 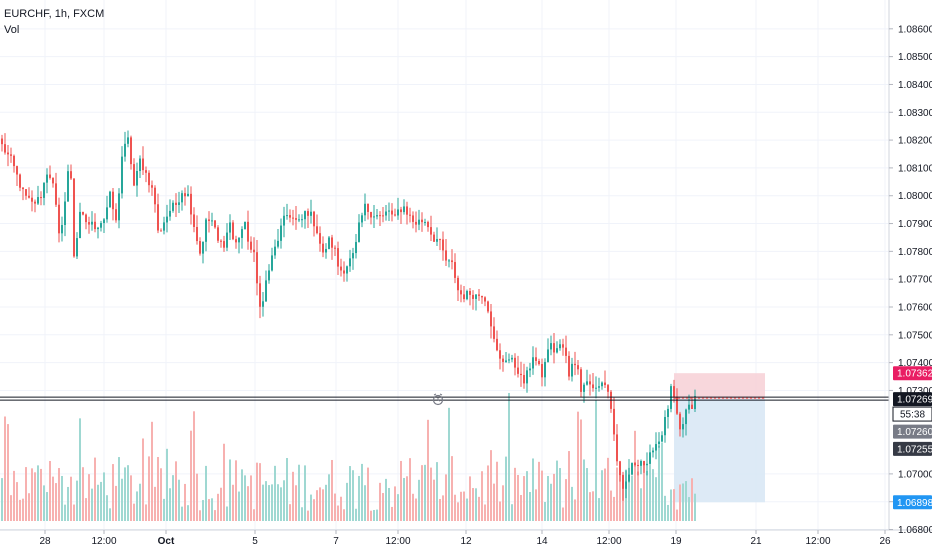 I want to click on alarm-clock-icon, so click(x=438, y=399).